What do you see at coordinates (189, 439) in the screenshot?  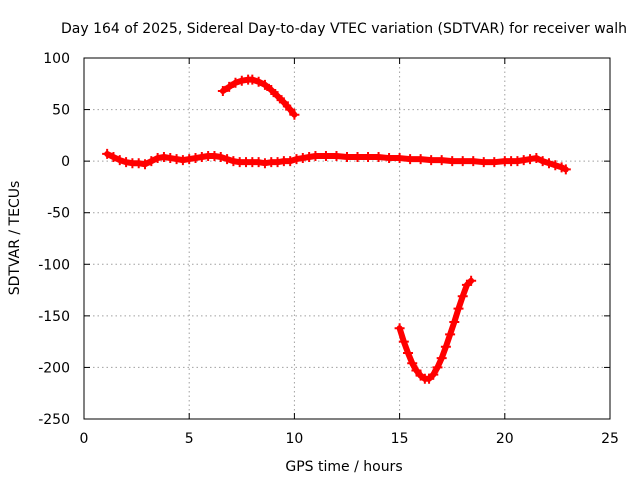 I see `x-tick-label: 5` at bounding box center [189, 439].